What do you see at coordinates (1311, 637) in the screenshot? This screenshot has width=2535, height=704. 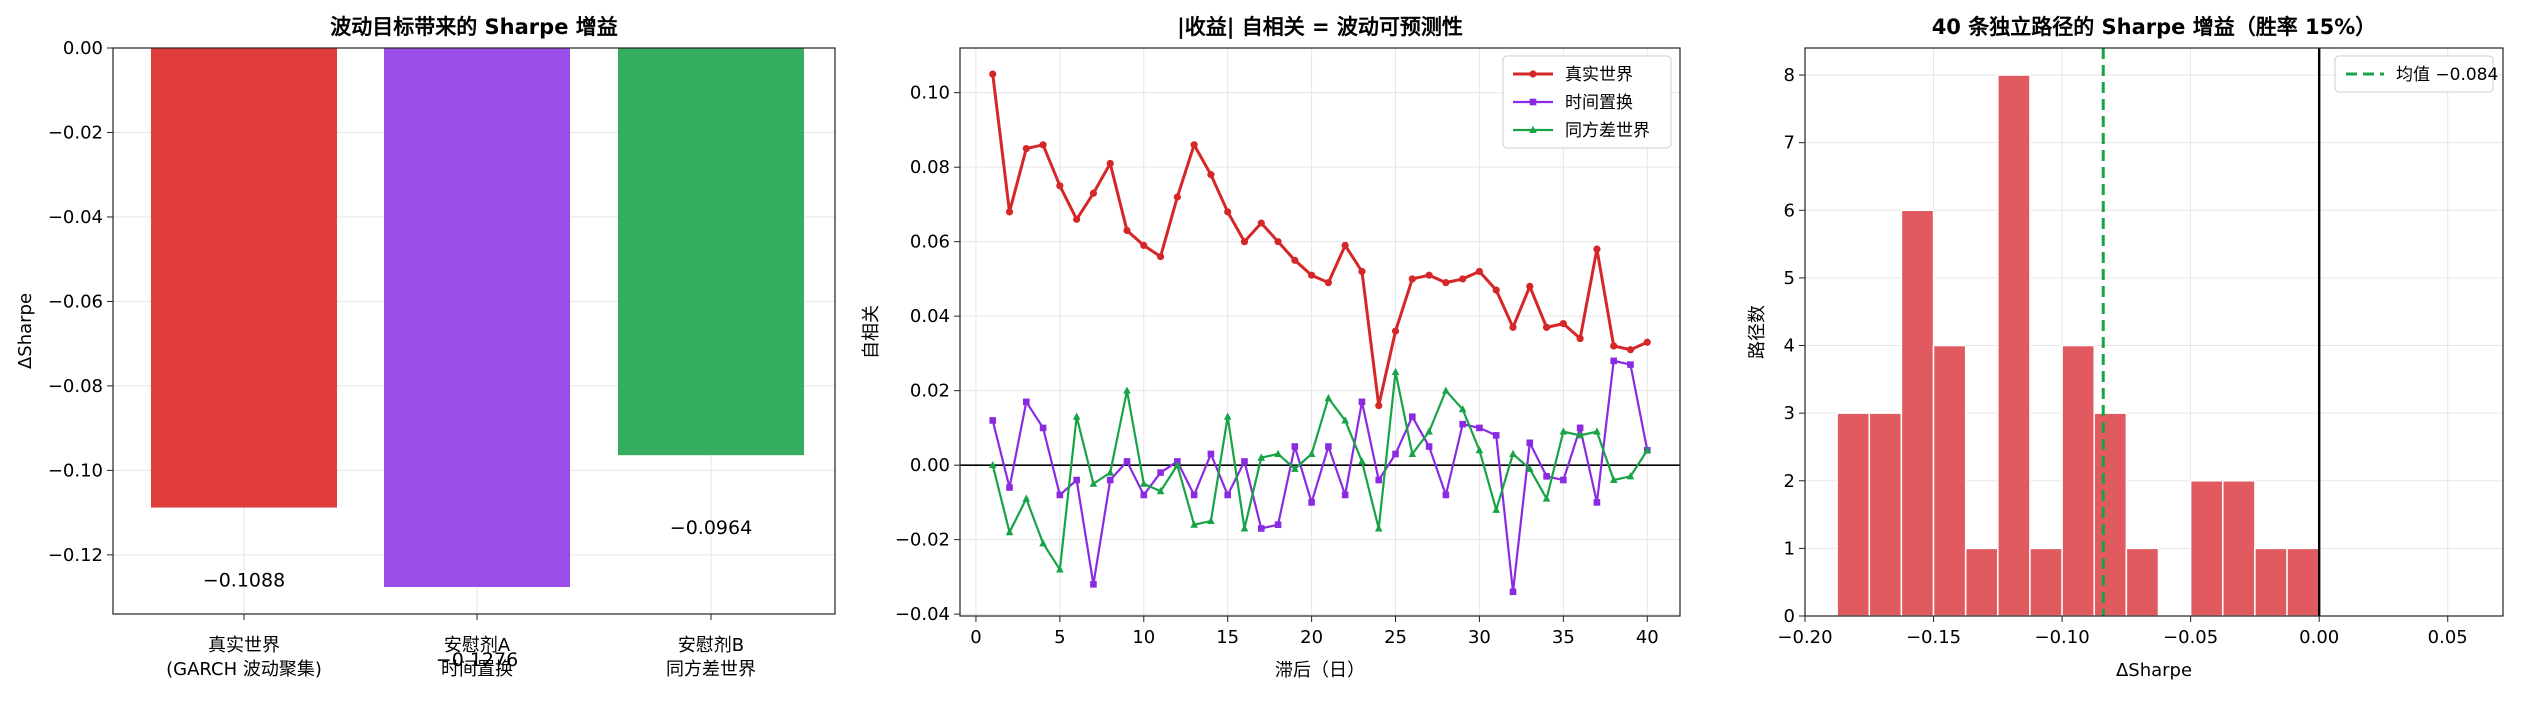 I see `x-tick-label: 20` at bounding box center [1311, 637].